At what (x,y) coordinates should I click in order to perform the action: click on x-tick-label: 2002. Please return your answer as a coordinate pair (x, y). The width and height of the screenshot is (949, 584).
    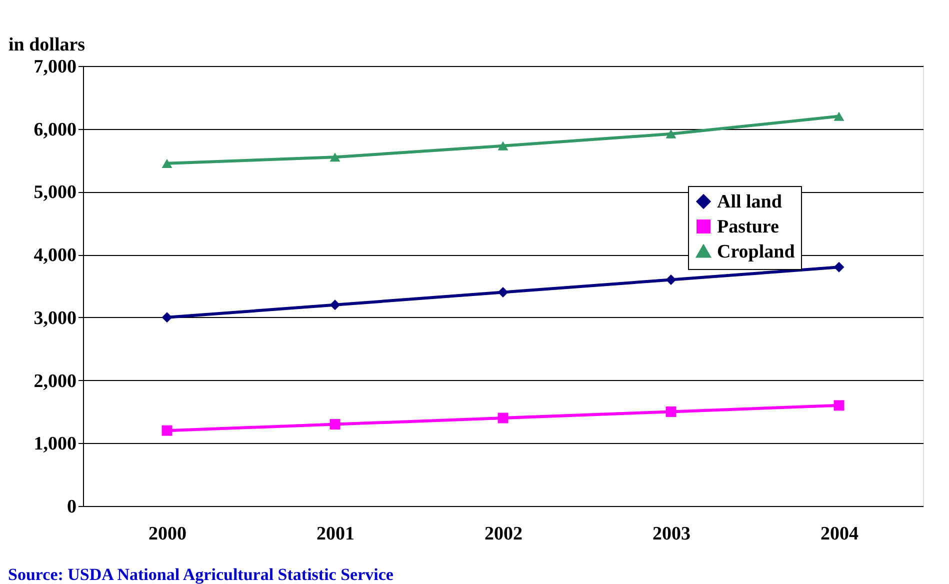
    Looking at the image, I should click on (503, 534).